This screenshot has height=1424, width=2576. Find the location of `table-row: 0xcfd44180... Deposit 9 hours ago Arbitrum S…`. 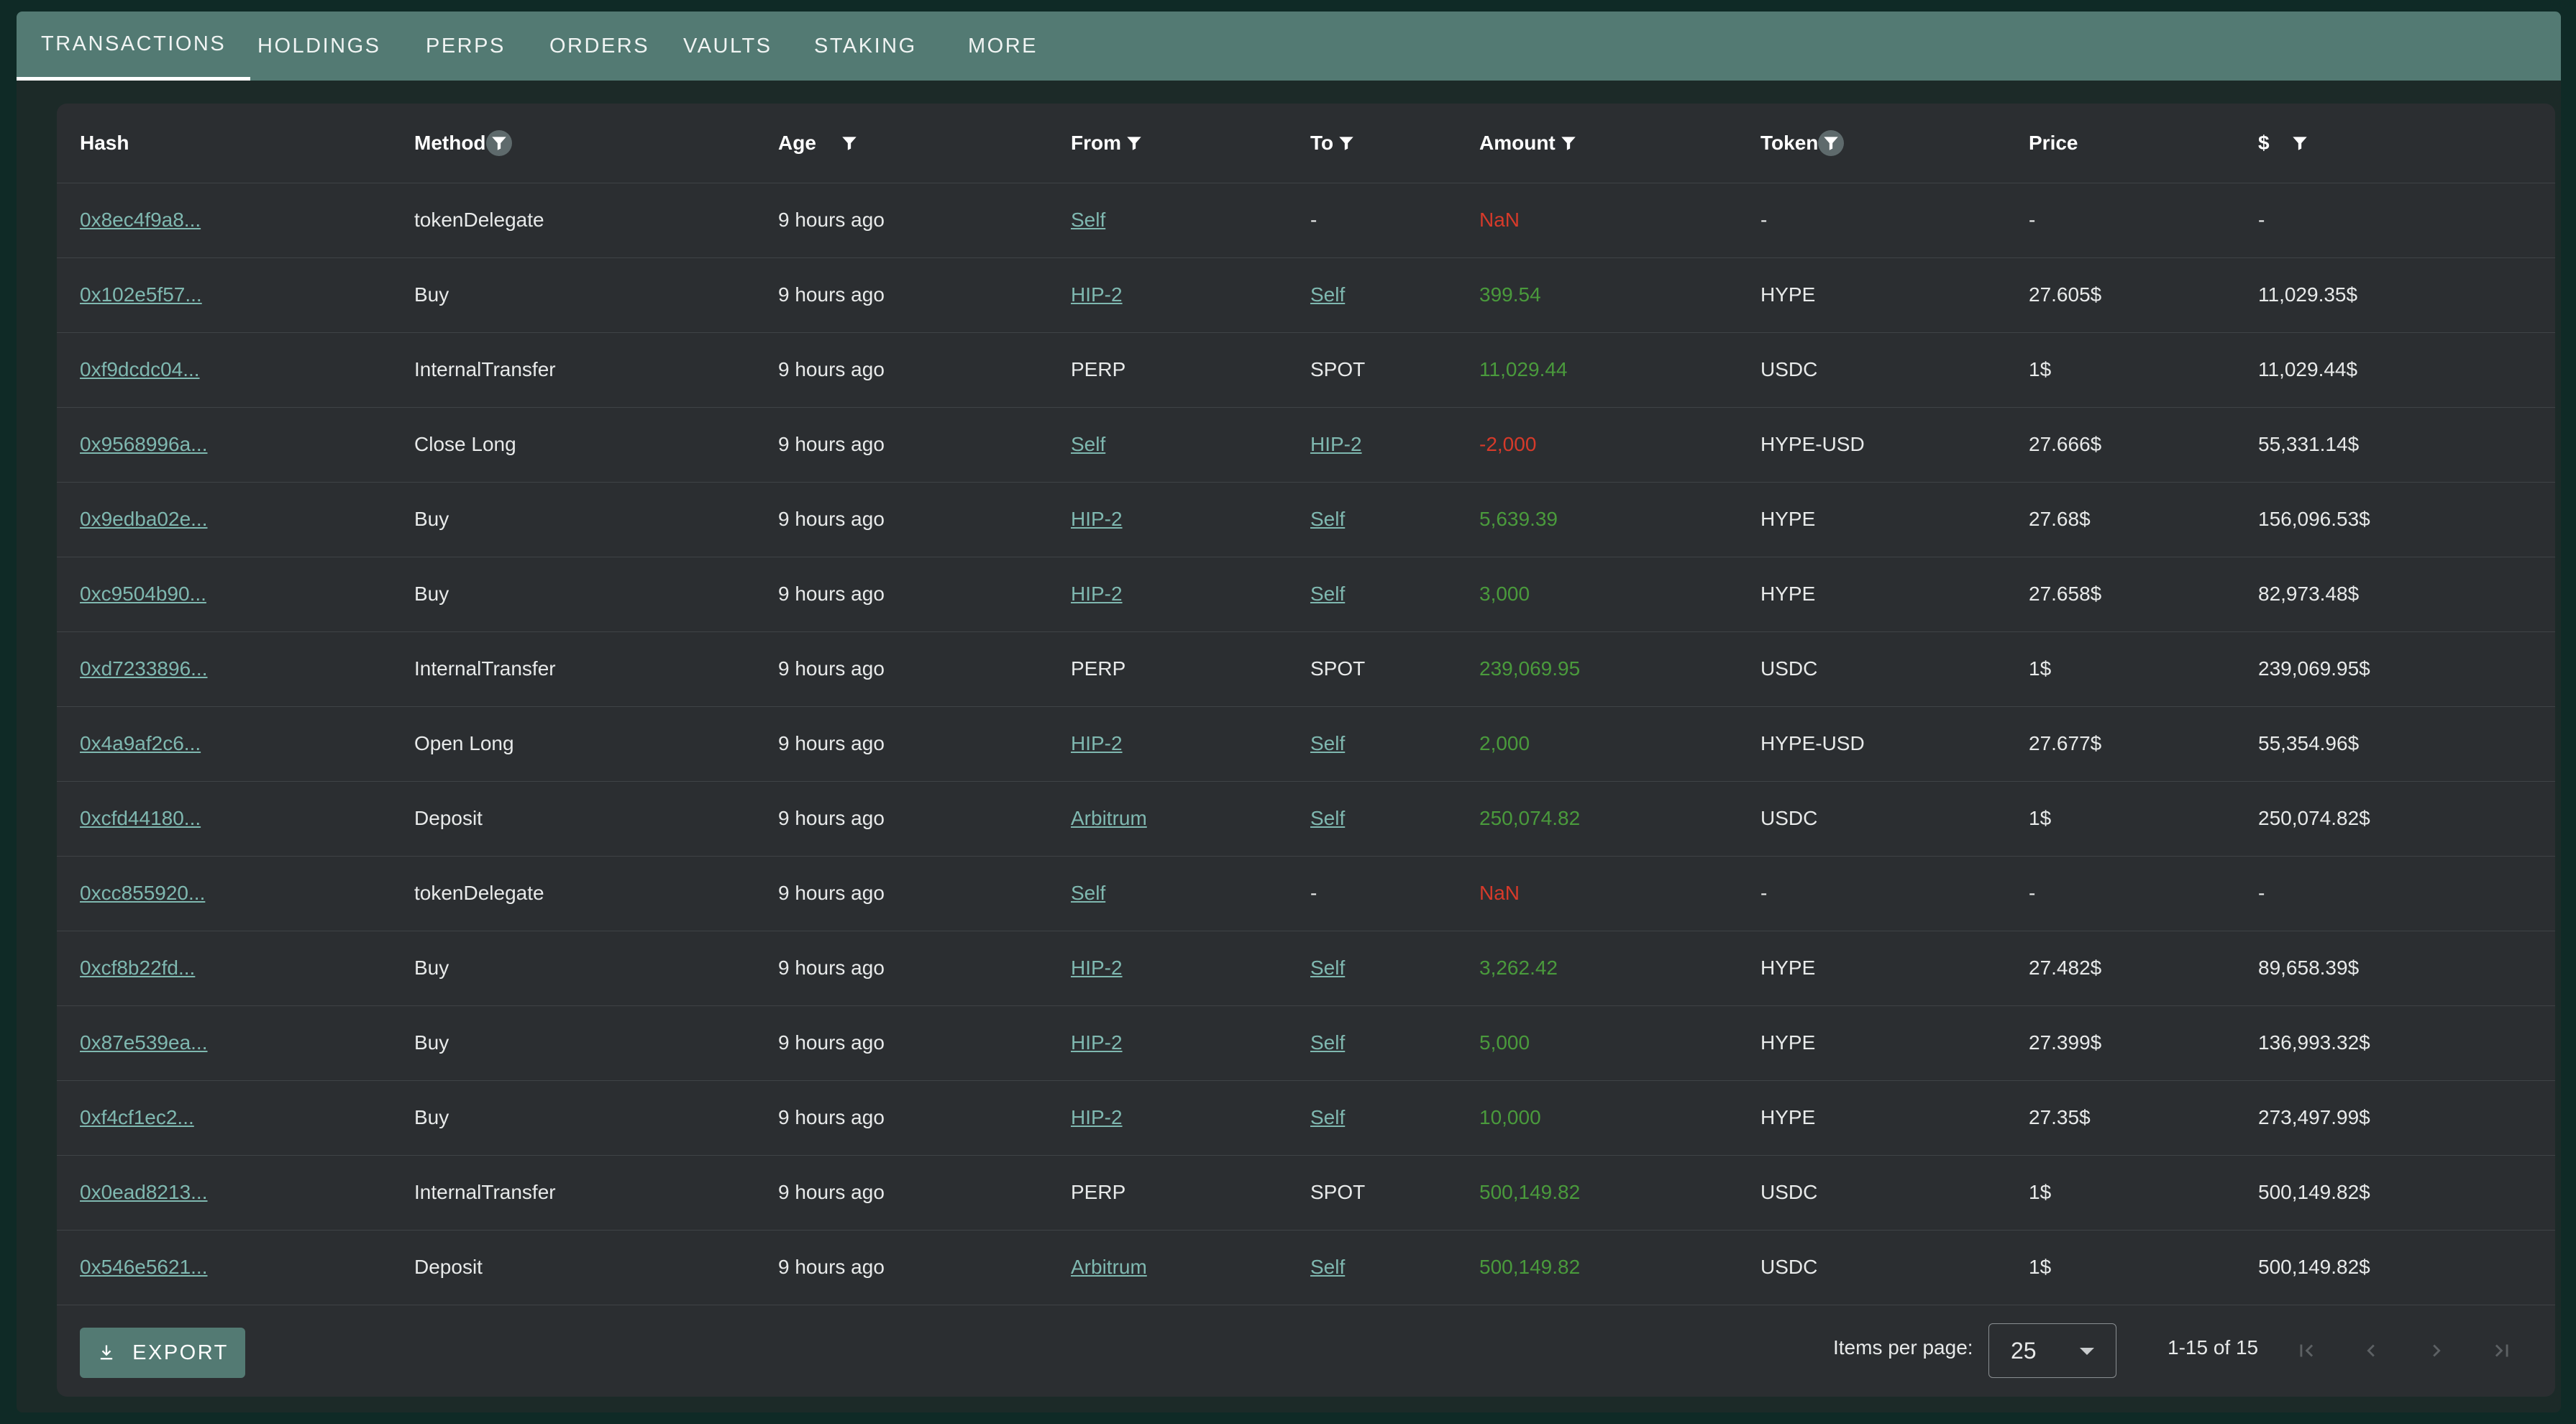

table-row: 0xcfd44180... Deposit 9 hours ago Arbitrum S… is located at coordinates (1306, 819).